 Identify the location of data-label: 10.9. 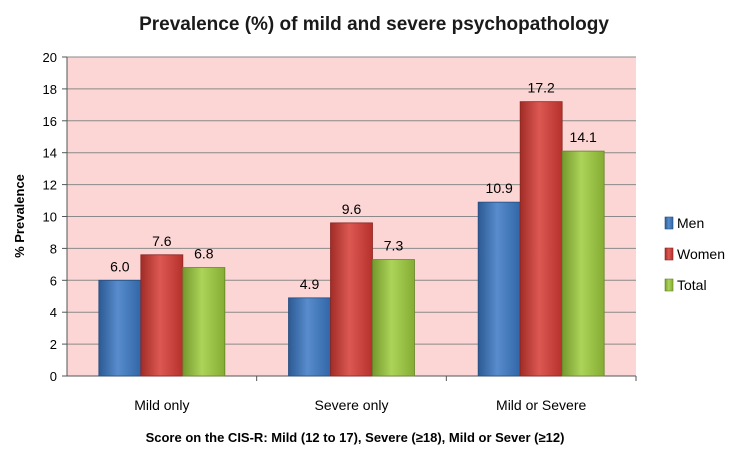
(499, 188).